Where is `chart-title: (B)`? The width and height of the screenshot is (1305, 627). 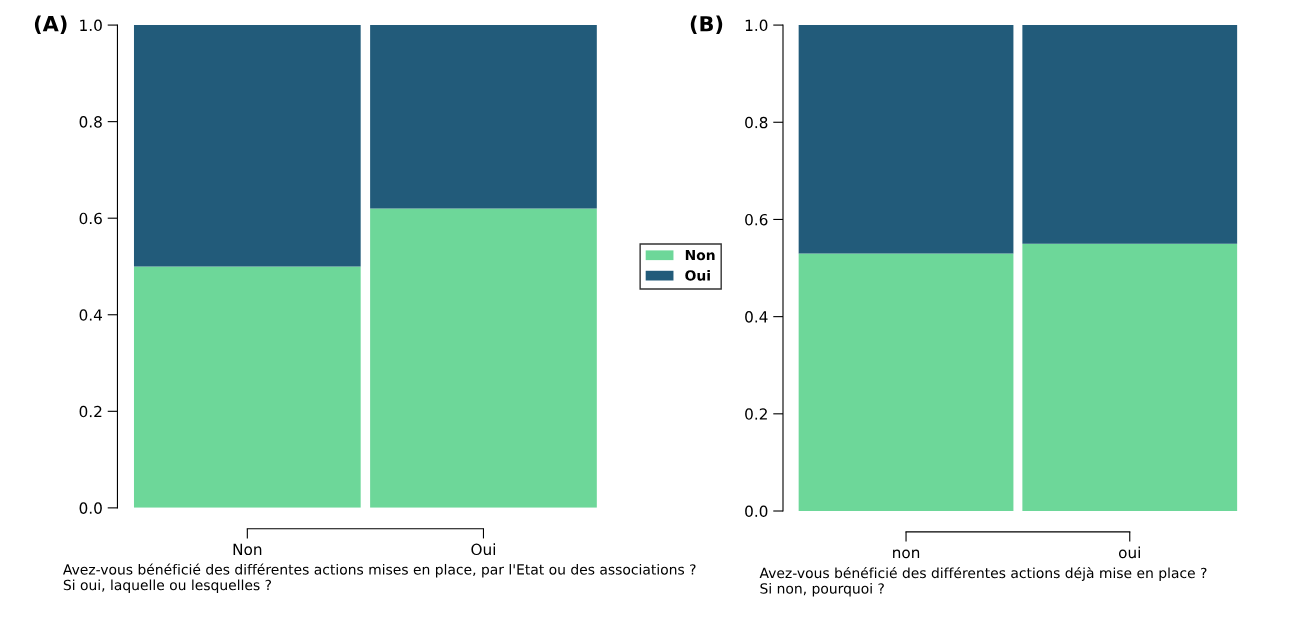 chart-title: (B) is located at coordinates (706, 25).